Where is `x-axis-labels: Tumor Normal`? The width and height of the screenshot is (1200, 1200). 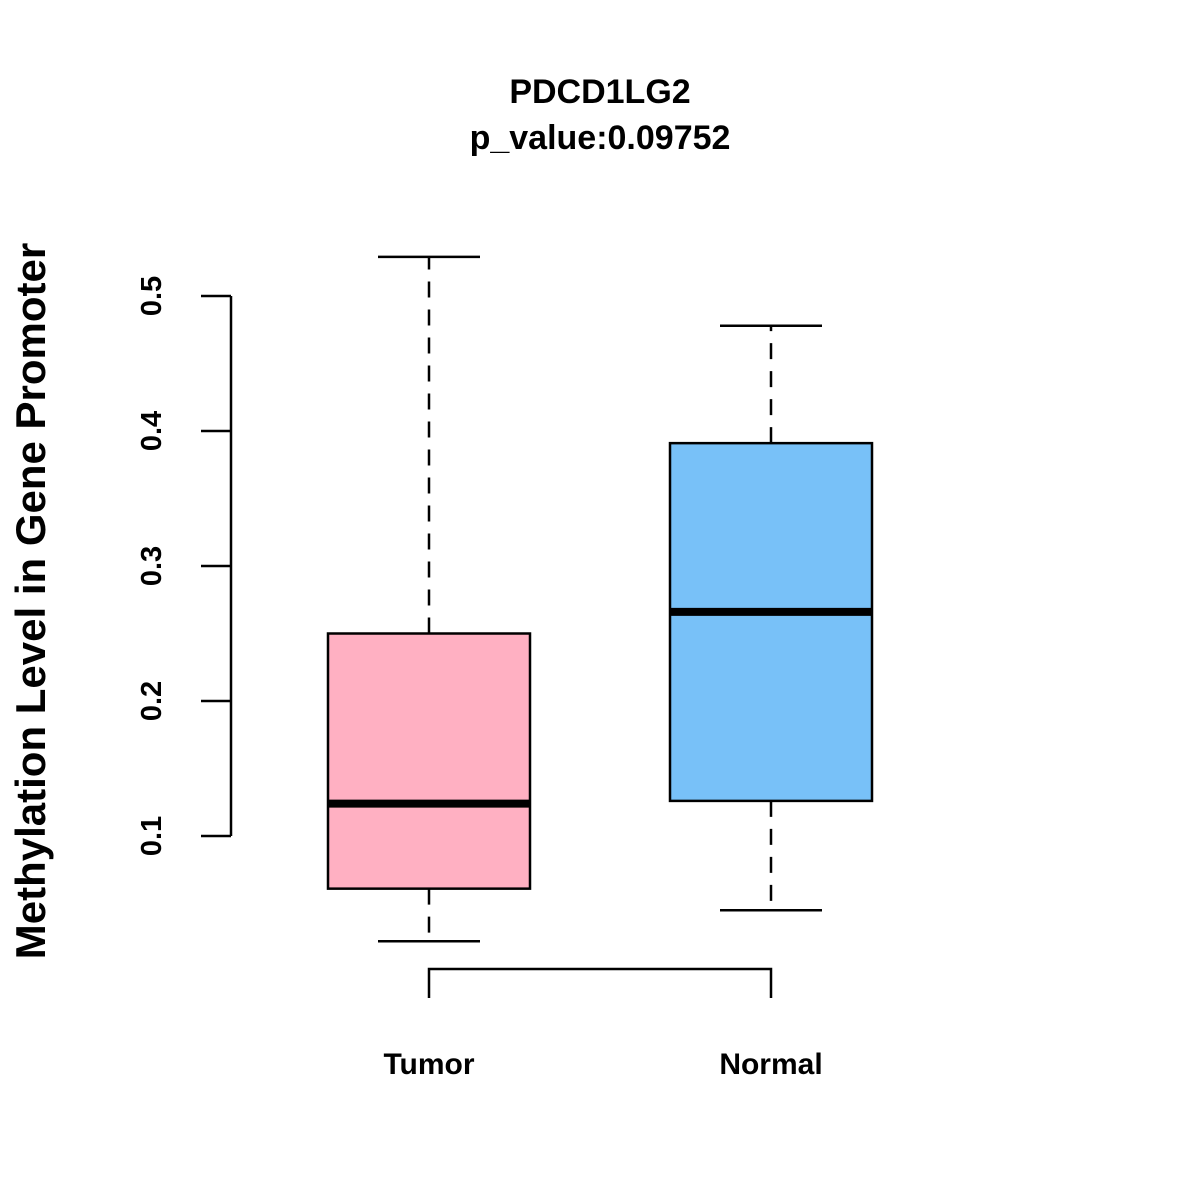
x-axis-labels: Tumor Normal is located at coordinates (602, 1064).